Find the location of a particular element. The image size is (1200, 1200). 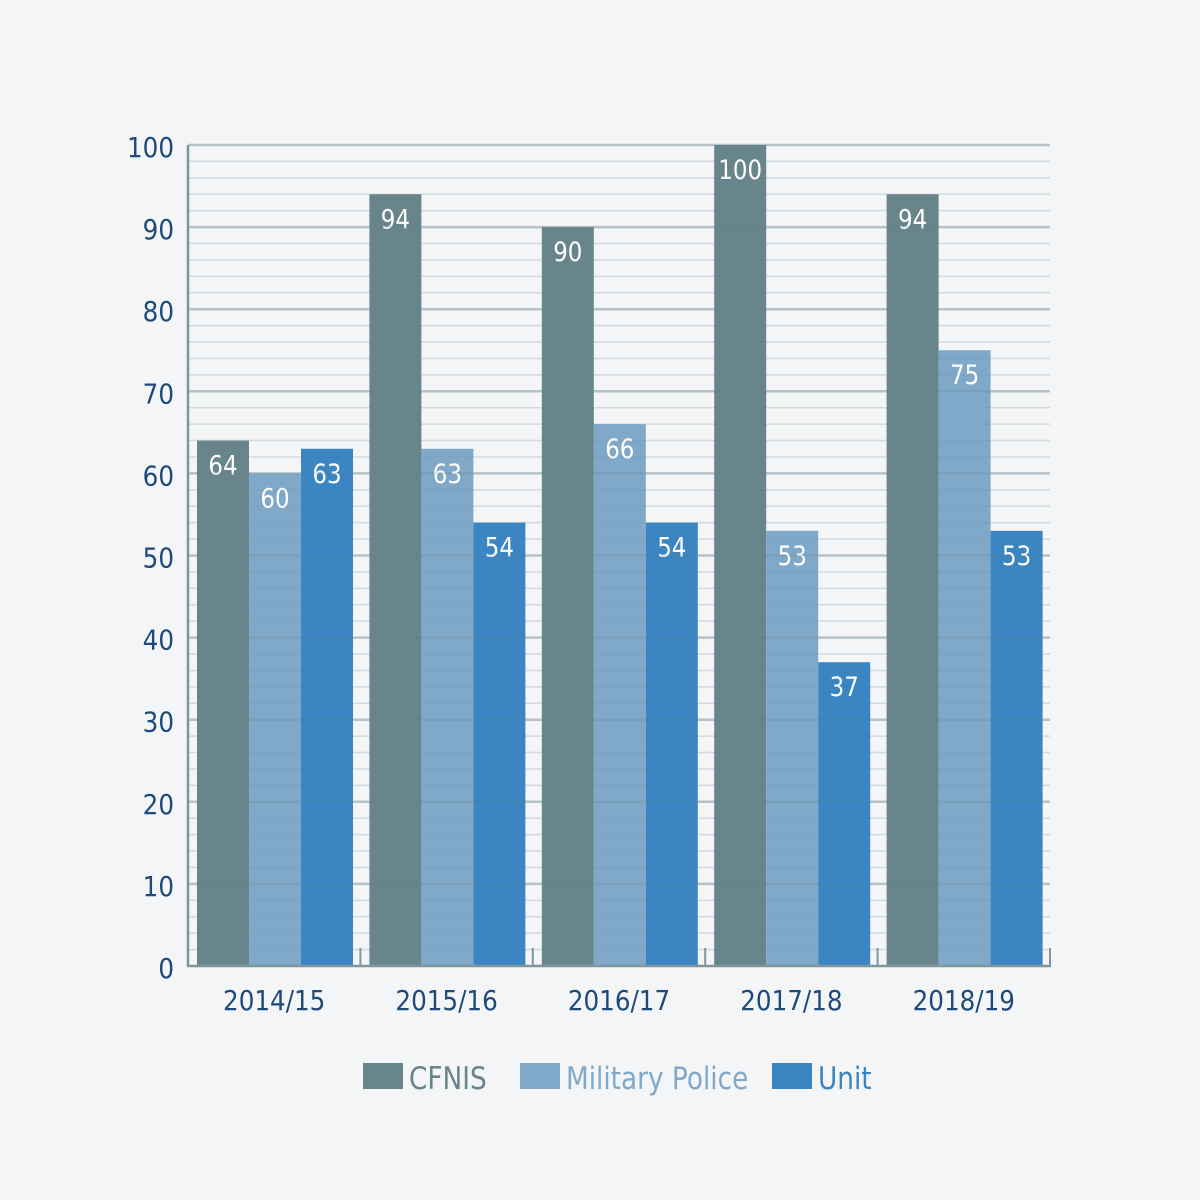

bar-group-2016-17: 90 66 54 is located at coordinates (619, 597).